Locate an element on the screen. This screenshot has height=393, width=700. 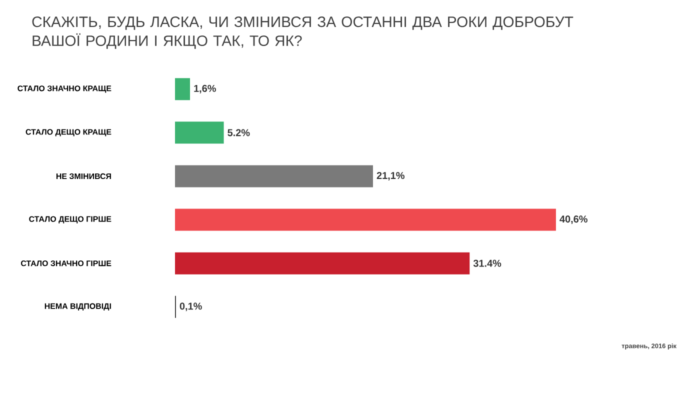
data-label: 1,6% is located at coordinates (205, 89).